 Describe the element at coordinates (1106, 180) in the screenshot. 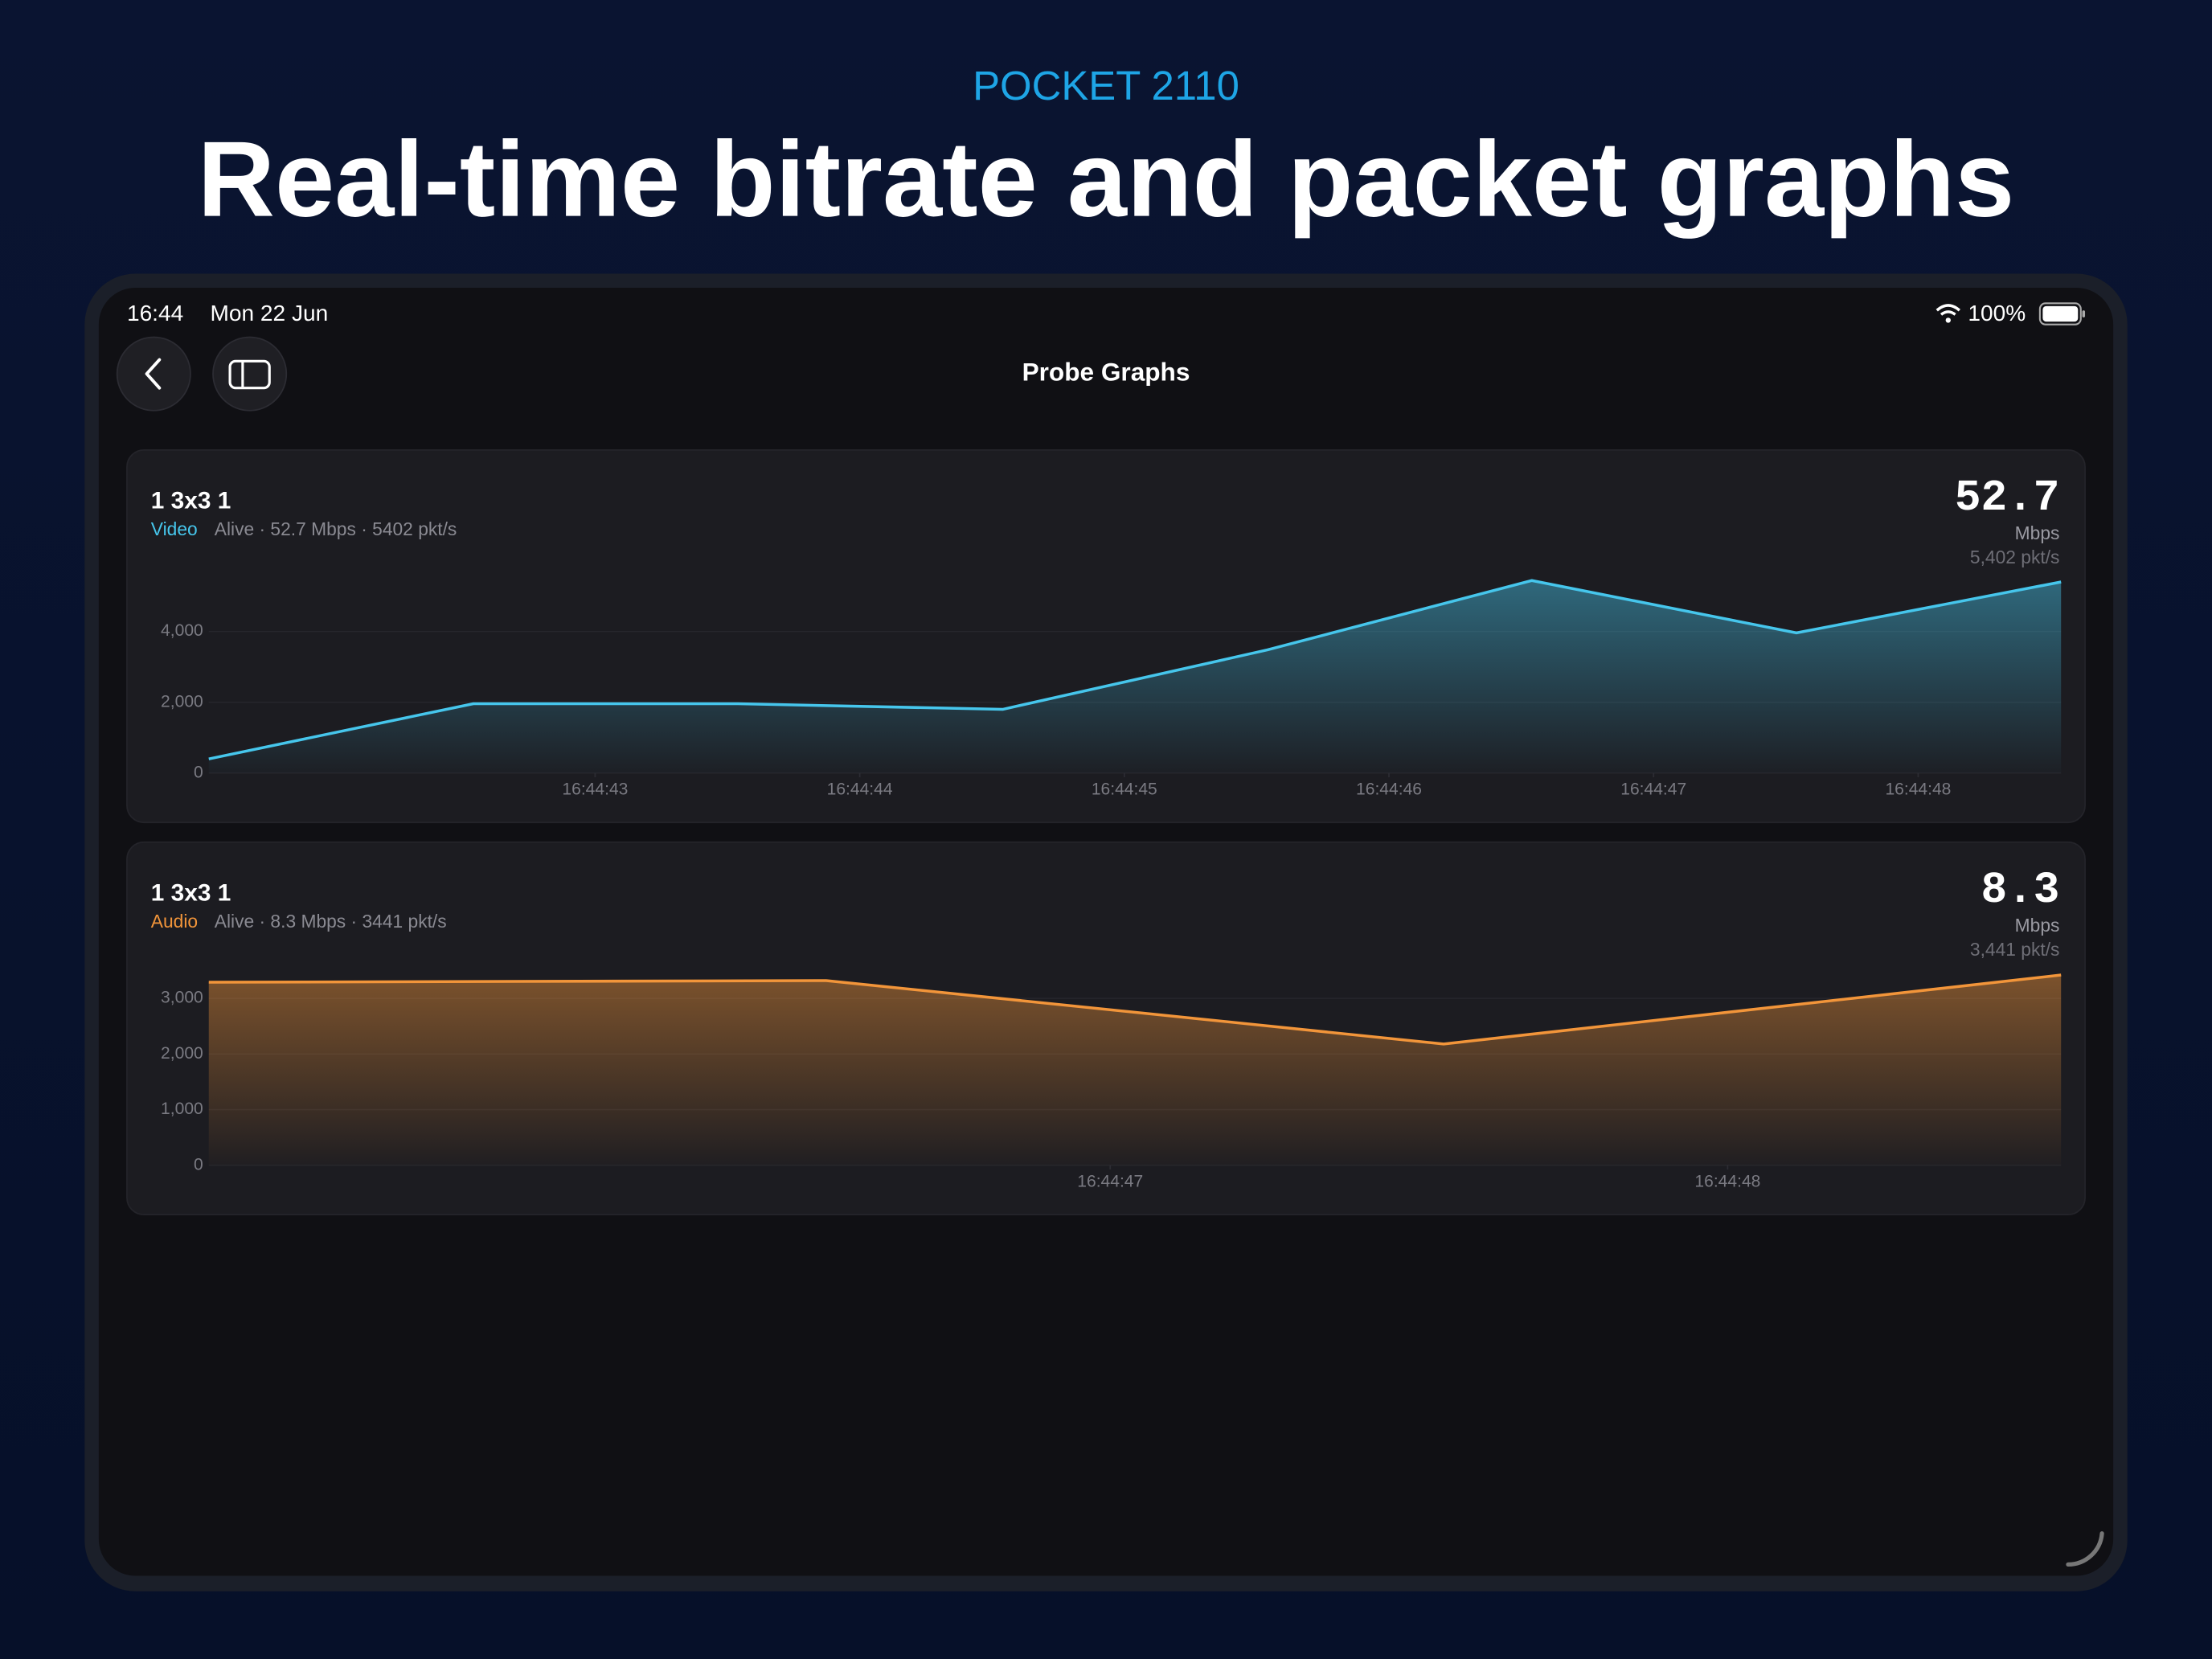

I see `headline: Real-time bitrate and packet graphs` at that location.